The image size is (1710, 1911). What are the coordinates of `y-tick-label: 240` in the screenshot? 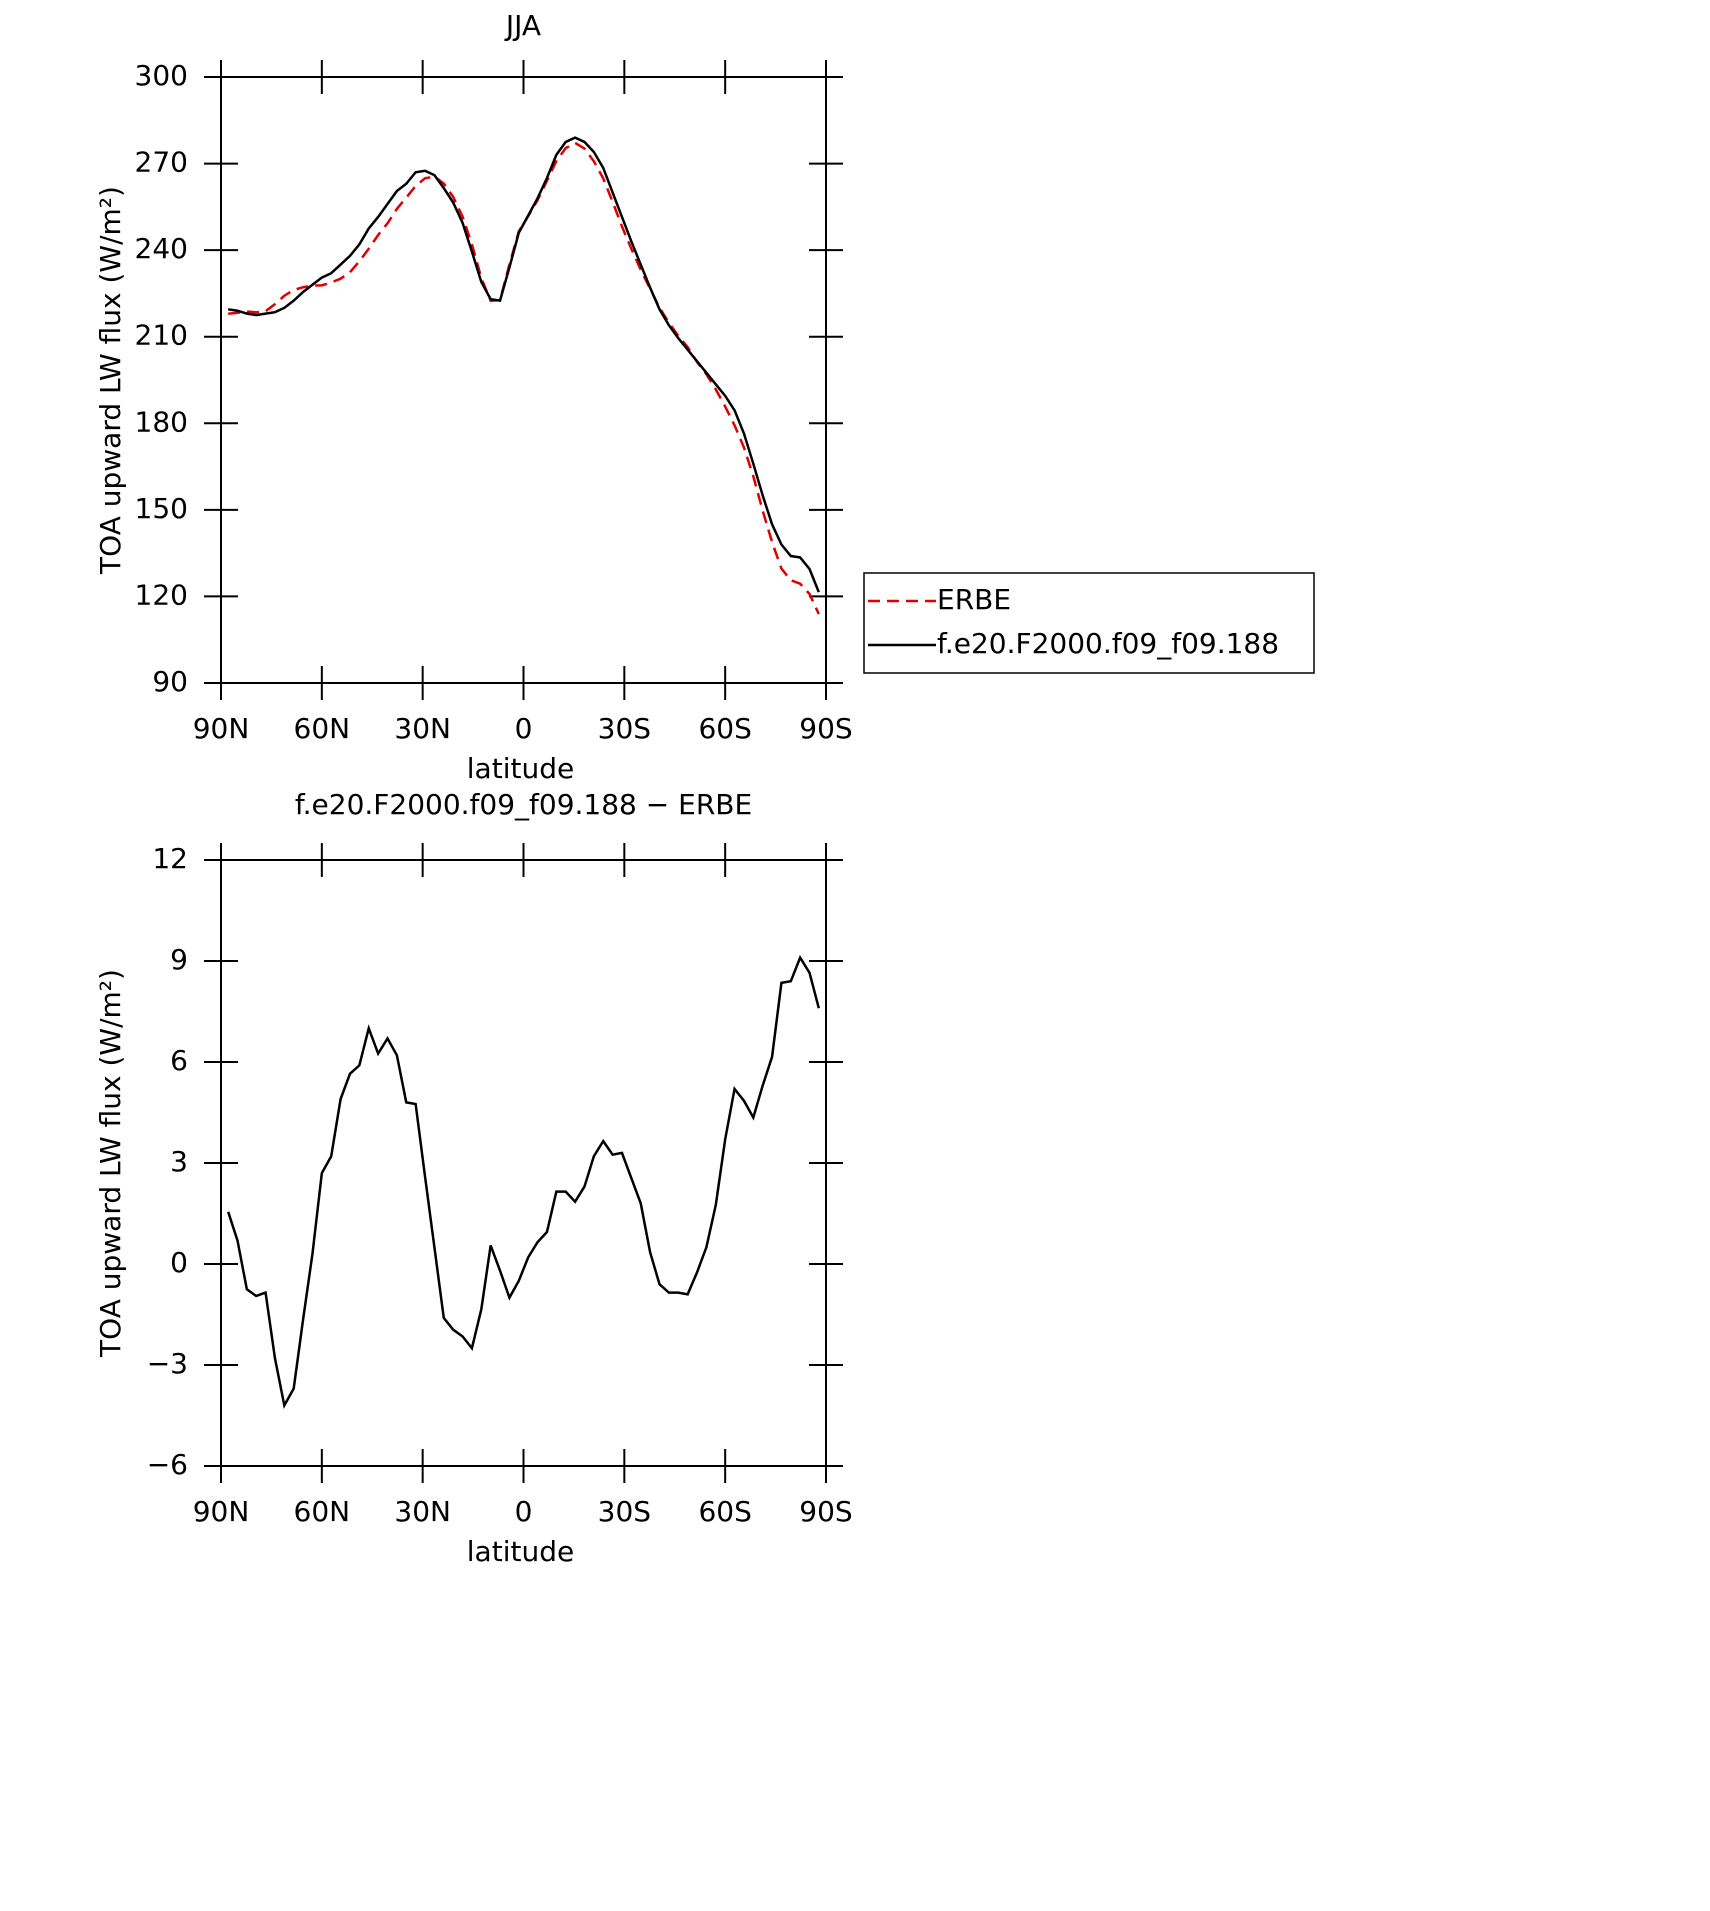 It's located at (161, 248).